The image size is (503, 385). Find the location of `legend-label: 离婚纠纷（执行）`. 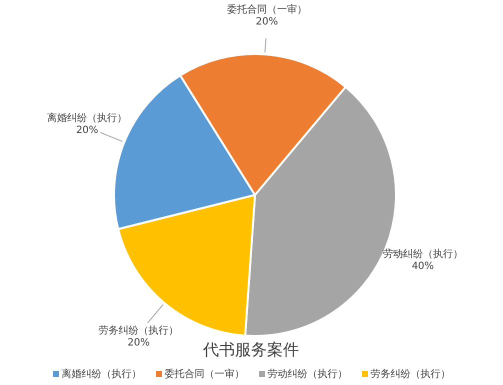

legend-label: 离婚纠纷（执行） is located at coordinates (102, 374).